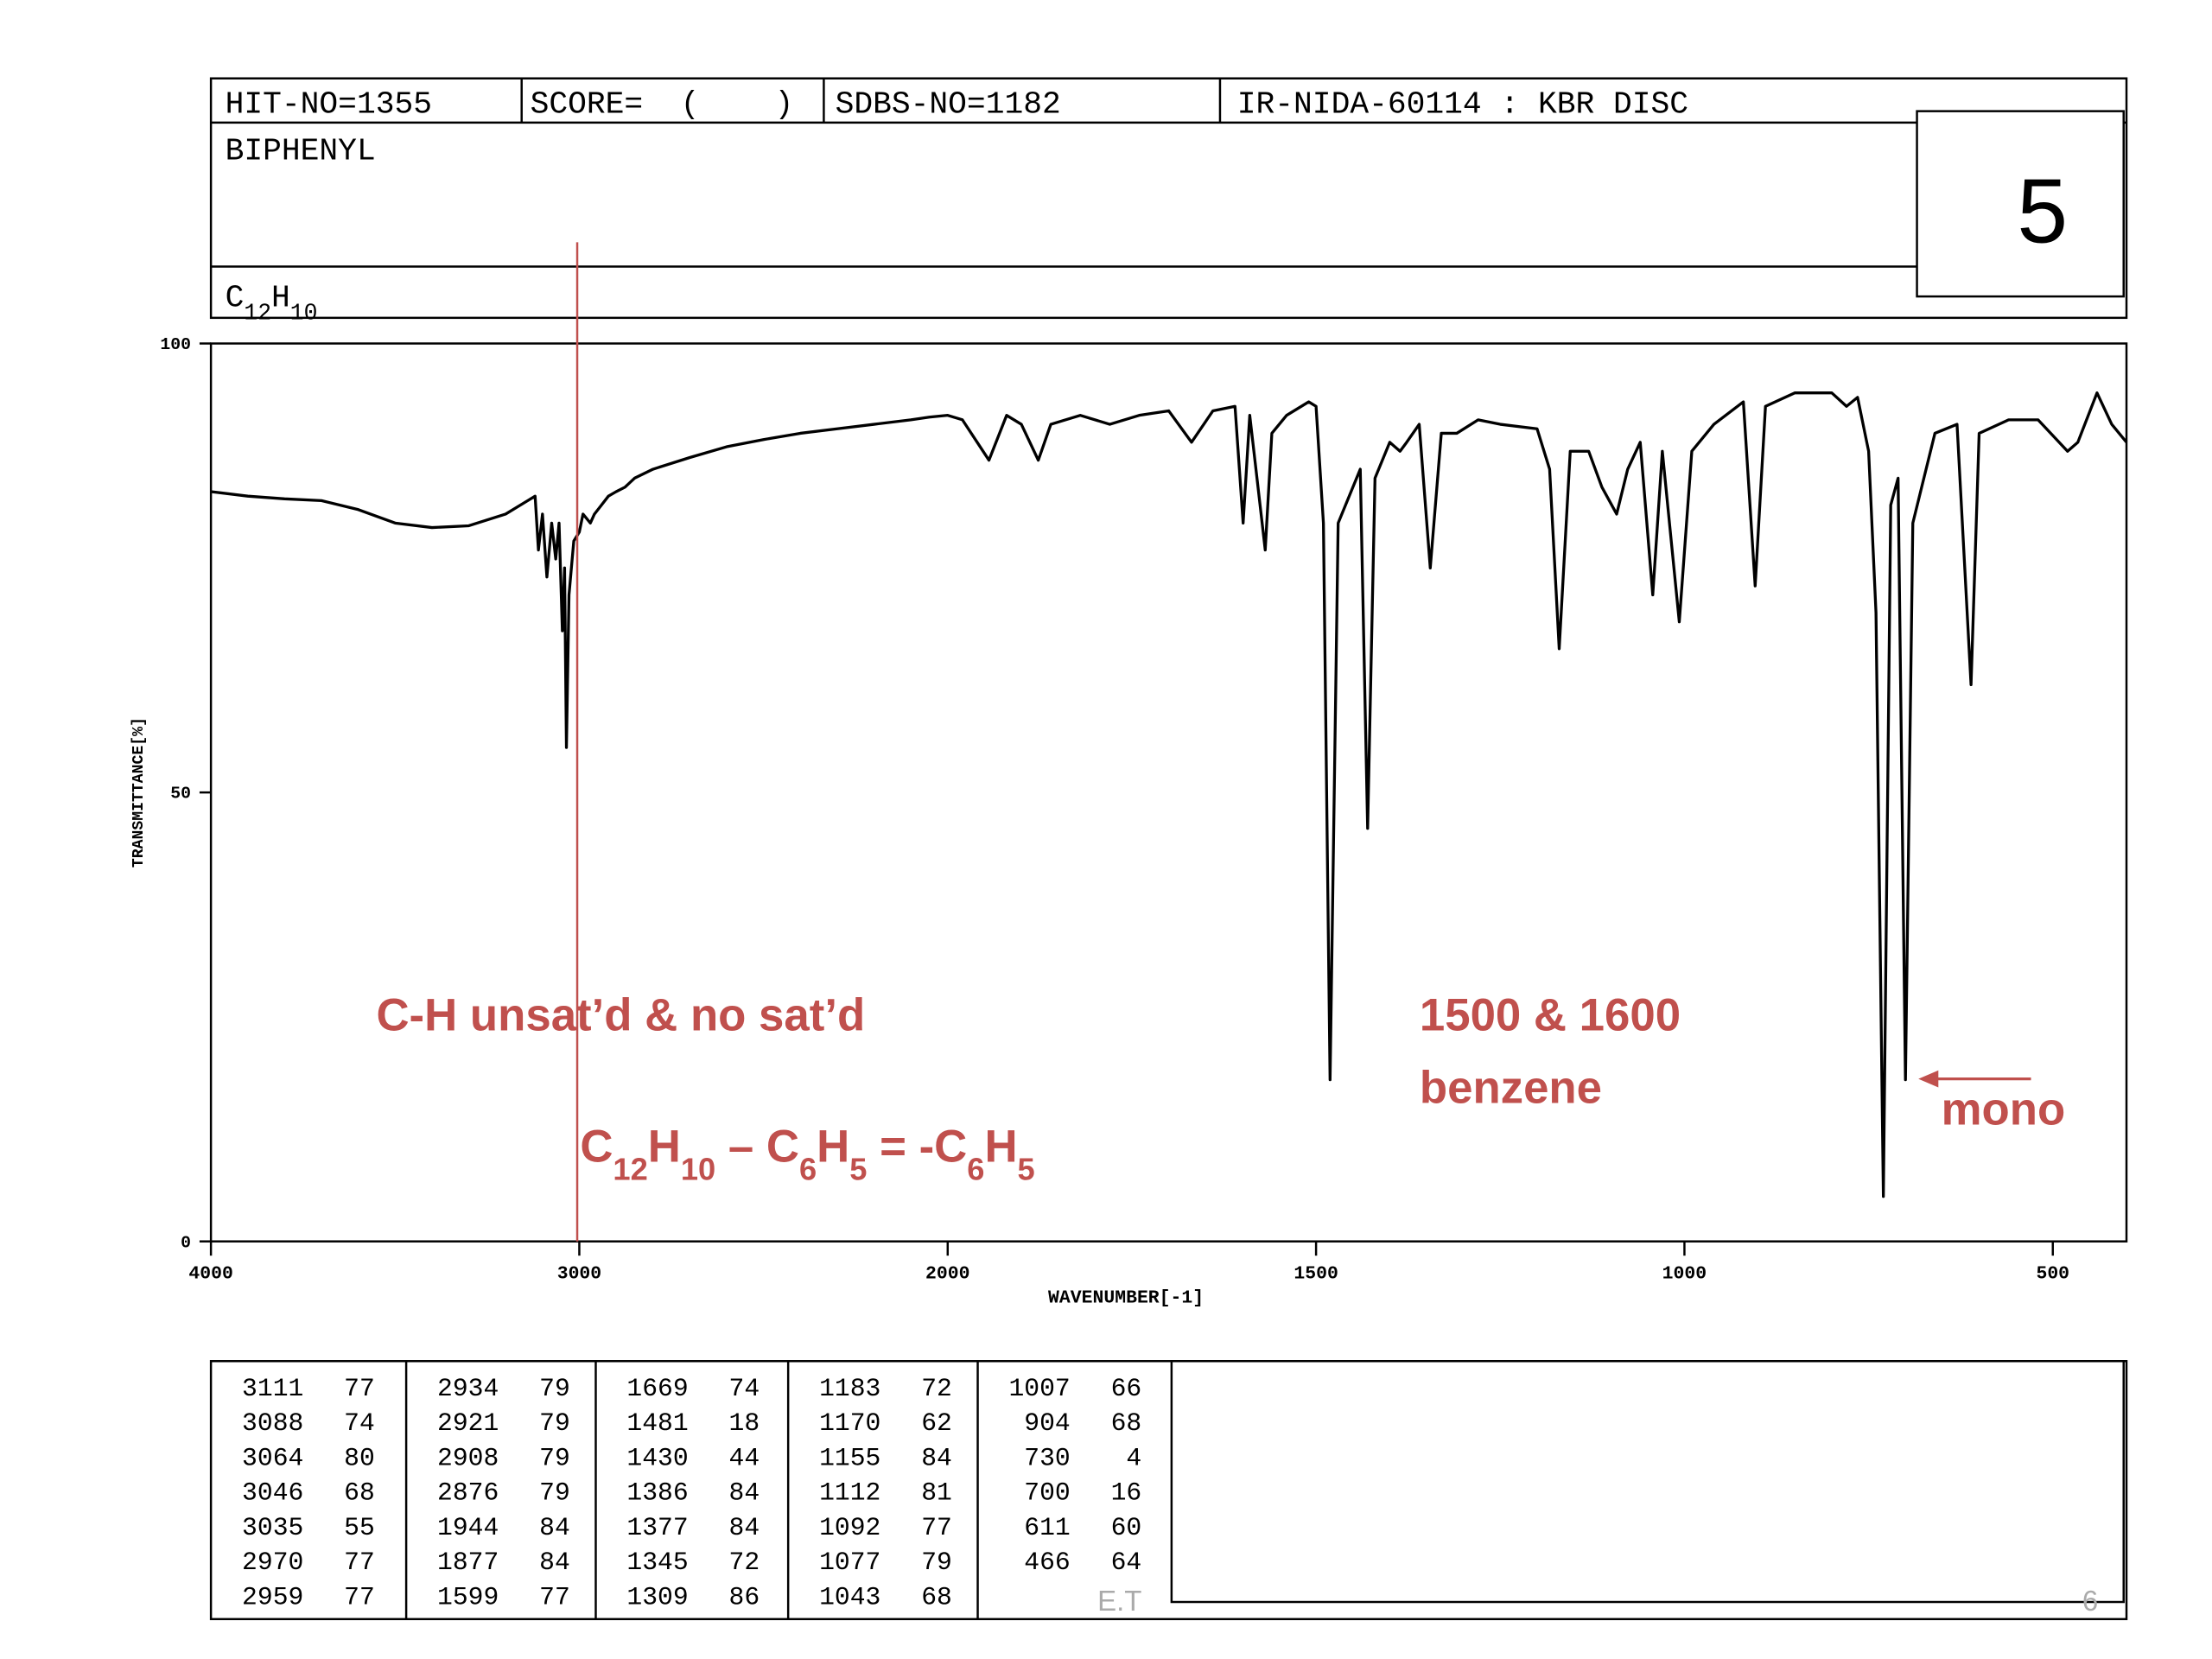  What do you see at coordinates (468, 1596) in the screenshot?
I see `peak-wavenumber: 1599` at bounding box center [468, 1596].